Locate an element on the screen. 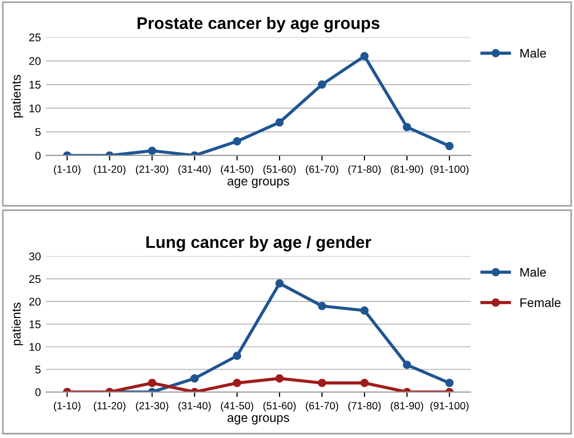 The image size is (574, 438). chart-title: Lung cancer by age / gender is located at coordinates (259, 244).